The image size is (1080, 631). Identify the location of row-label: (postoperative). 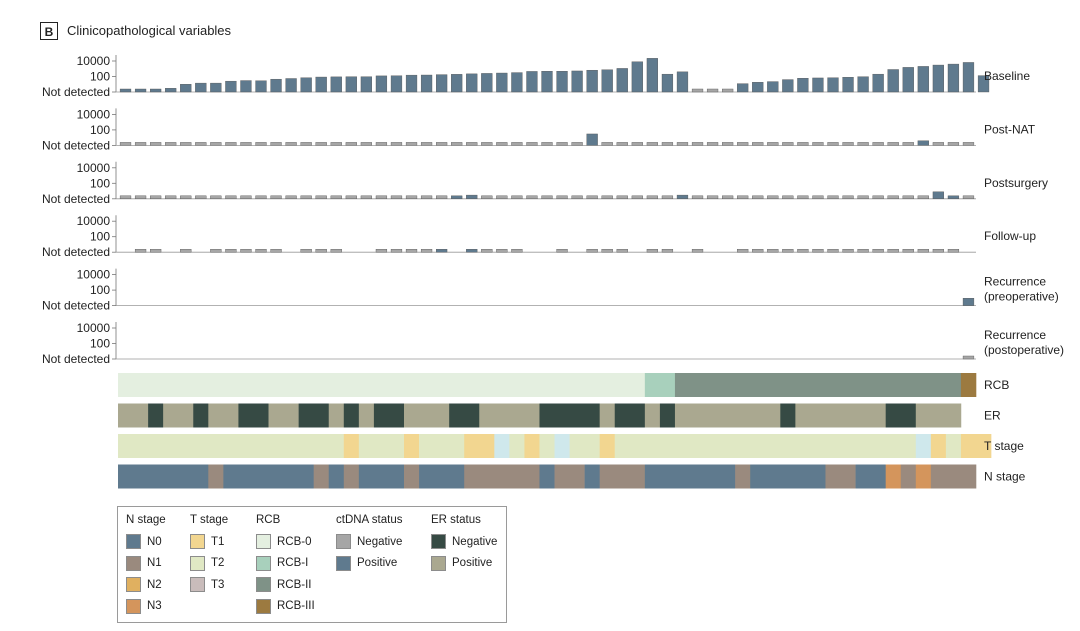
(1024, 350).